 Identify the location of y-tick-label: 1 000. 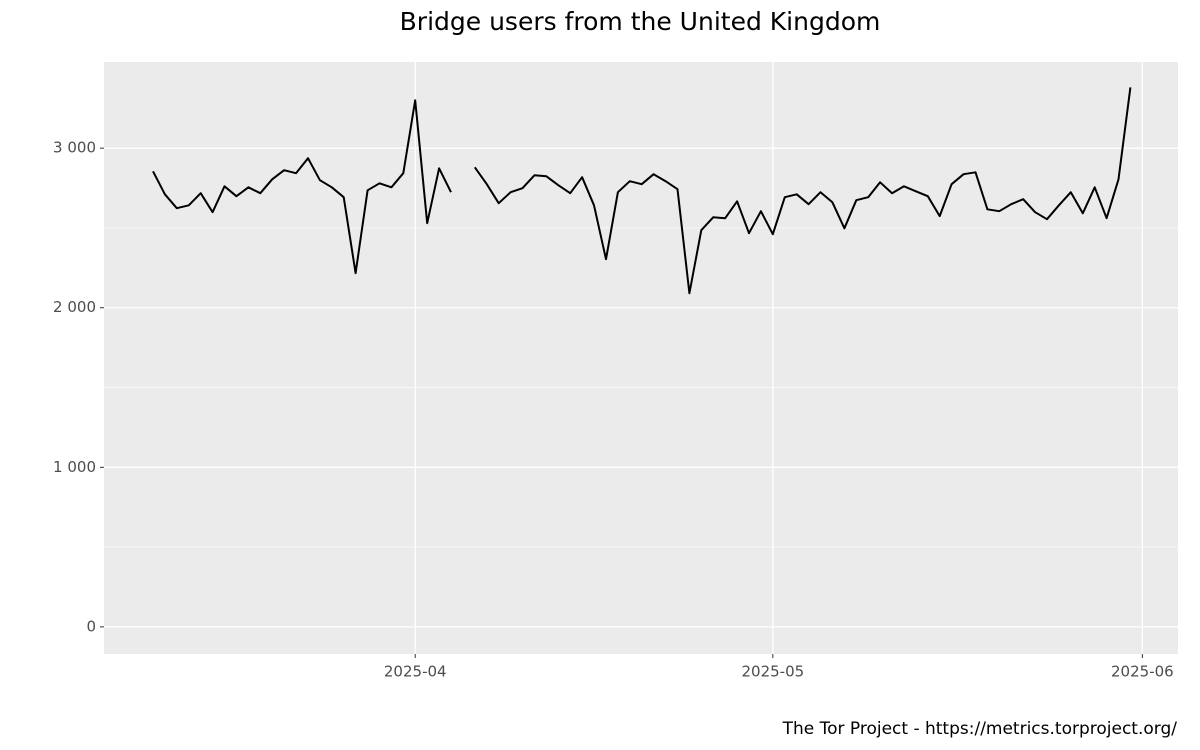
(74, 467).